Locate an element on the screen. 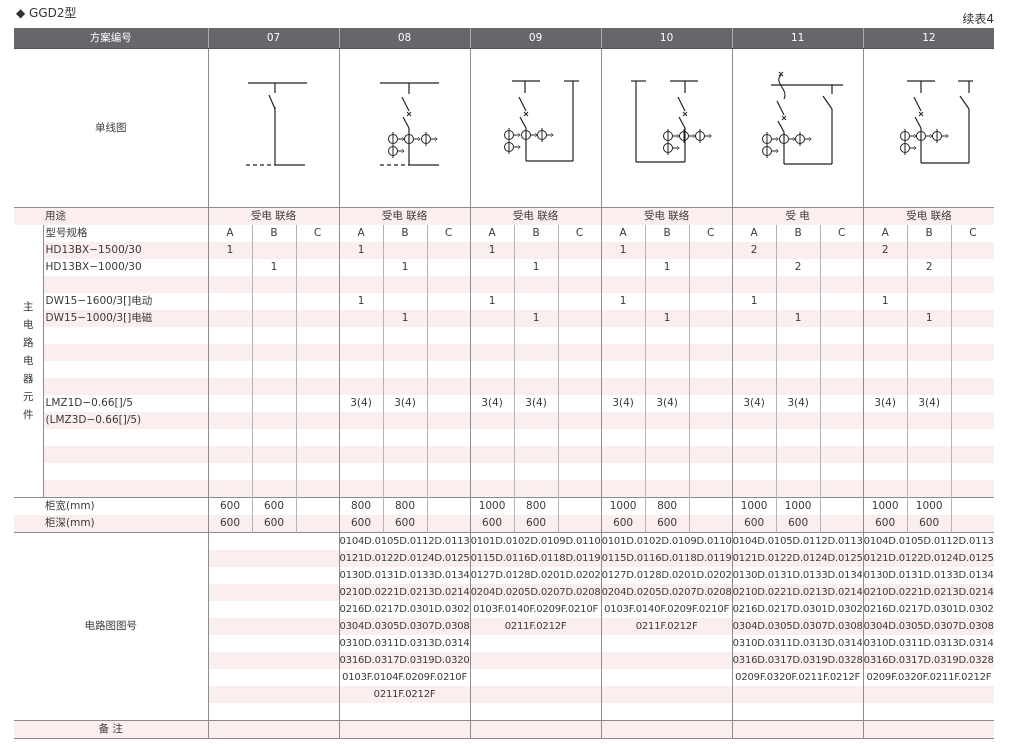  cabinet-width-value: 800 is located at coordinates (667, 506).